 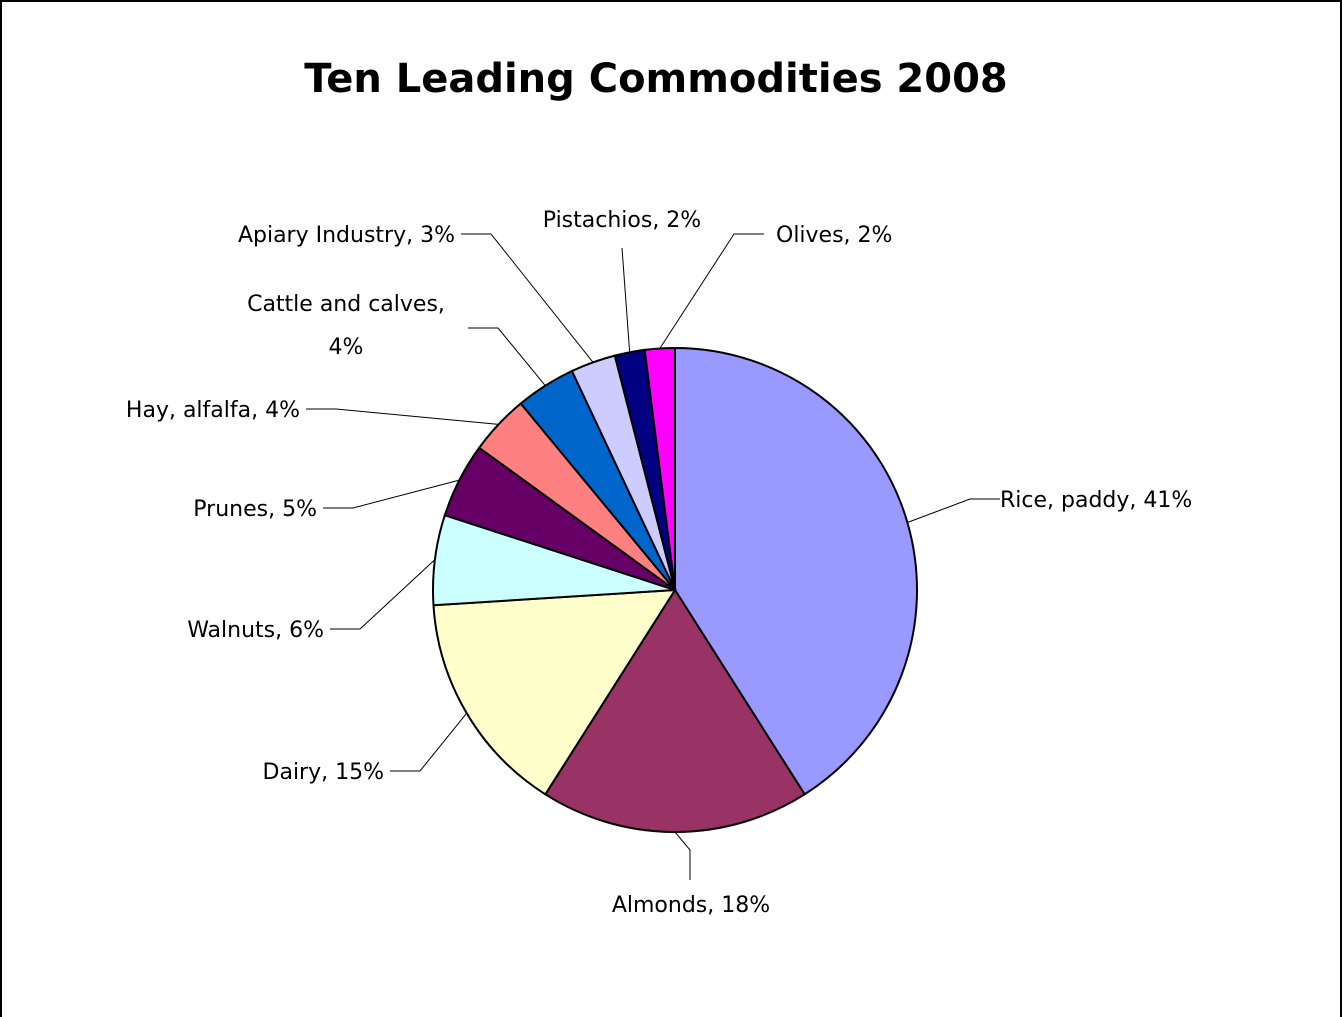 What do you see at coordinates (429, 742) in the screenshot?
I see `leader-line-dairy` at bounding box center [429, 742].